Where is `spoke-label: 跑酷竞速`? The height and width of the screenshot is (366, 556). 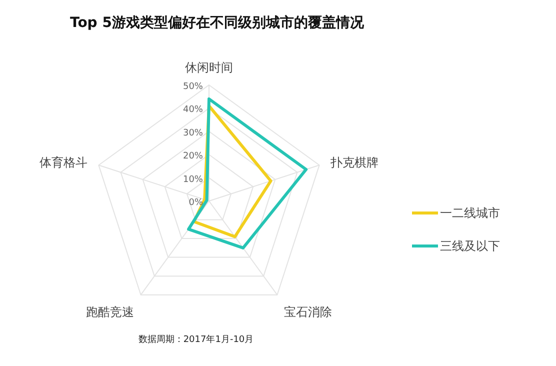 spoke-label: 跑酷竞速 is located at coordinates (110, 312).